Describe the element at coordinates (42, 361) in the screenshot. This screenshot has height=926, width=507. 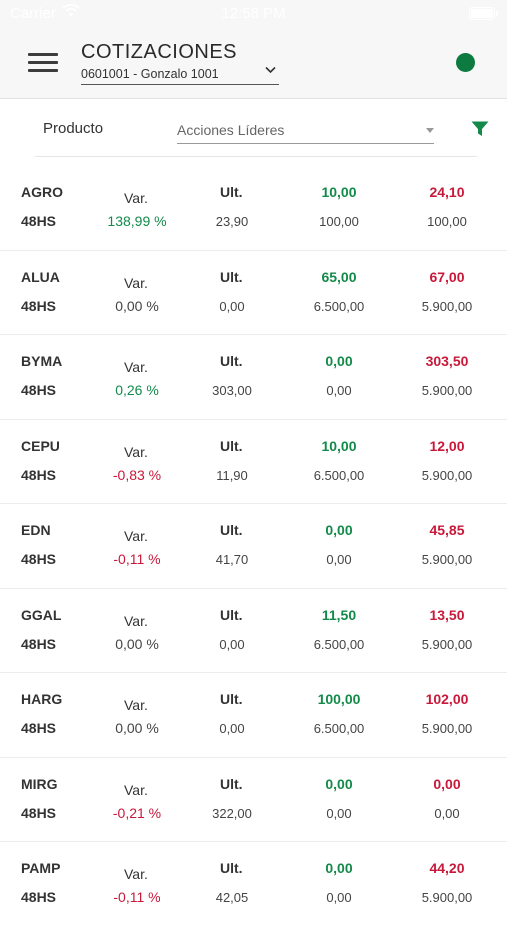
I see `ticker-symbol: BYMA` at that location.